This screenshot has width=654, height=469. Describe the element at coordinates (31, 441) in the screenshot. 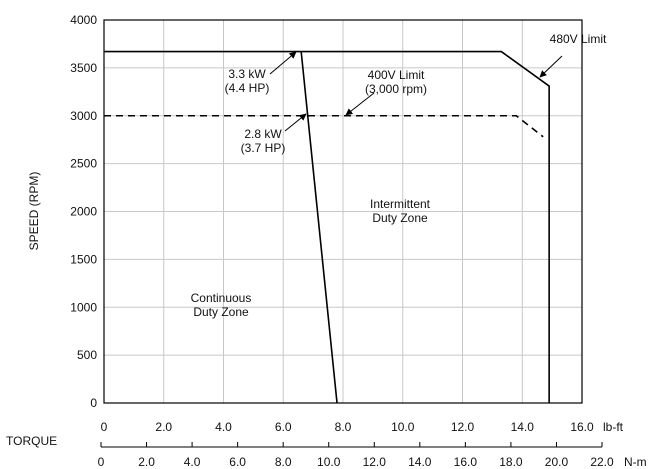

I see `x-axis-title: TORQUE` at that location.